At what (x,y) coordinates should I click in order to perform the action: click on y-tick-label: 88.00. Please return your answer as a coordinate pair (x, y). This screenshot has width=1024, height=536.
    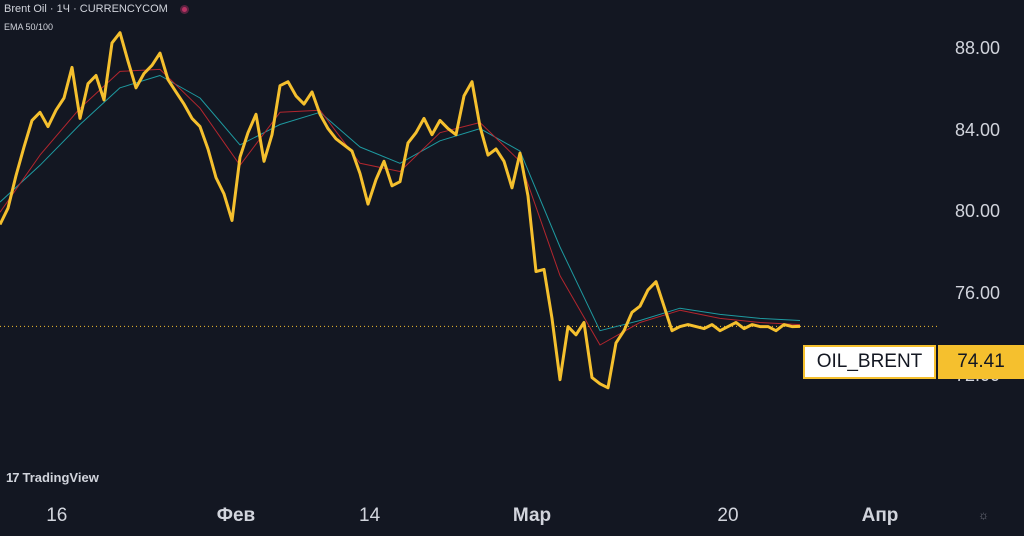
    Looking at the image, I should click on (978, 47).